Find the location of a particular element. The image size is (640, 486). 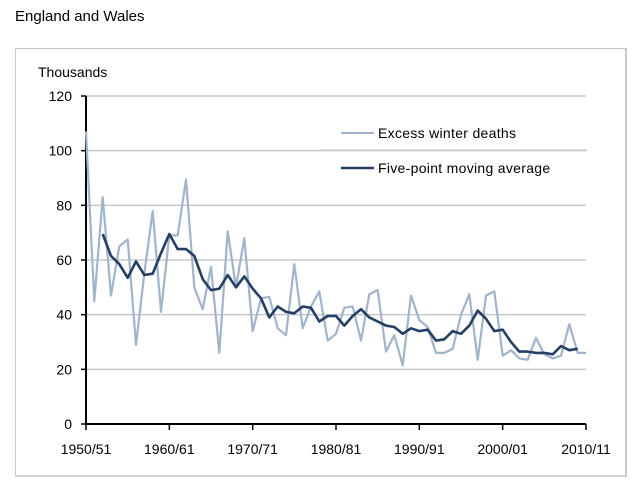

y-tick-label: 80 is located at coordinates (64, 205).